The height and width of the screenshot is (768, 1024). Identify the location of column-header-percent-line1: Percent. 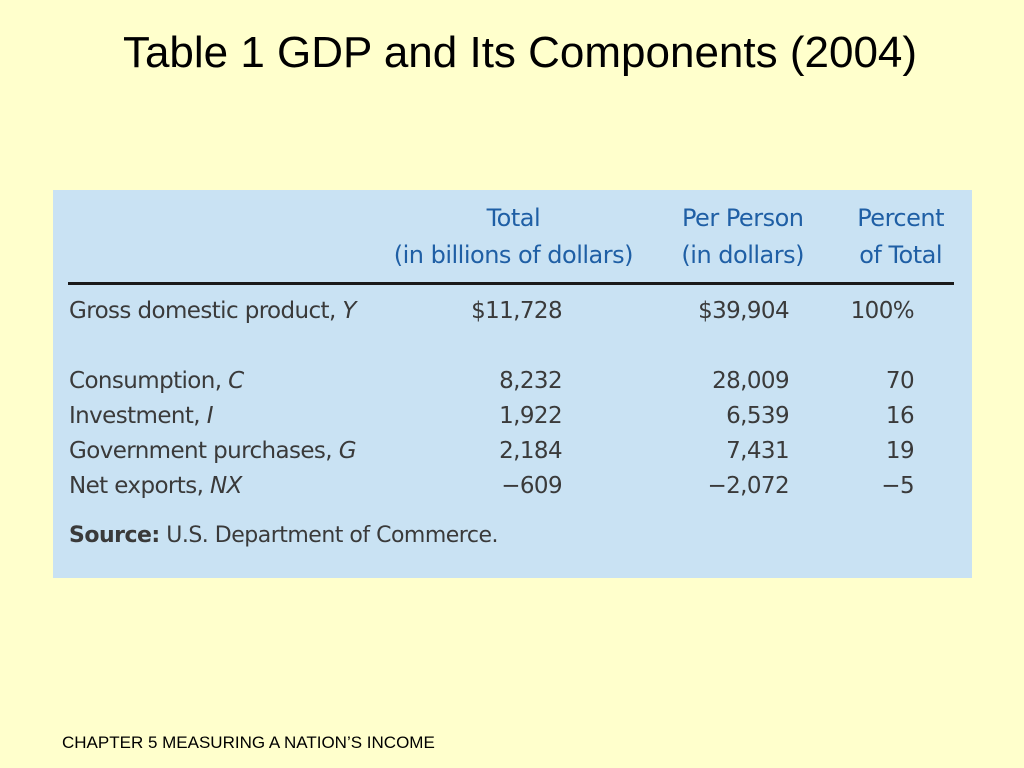
(900, 218).